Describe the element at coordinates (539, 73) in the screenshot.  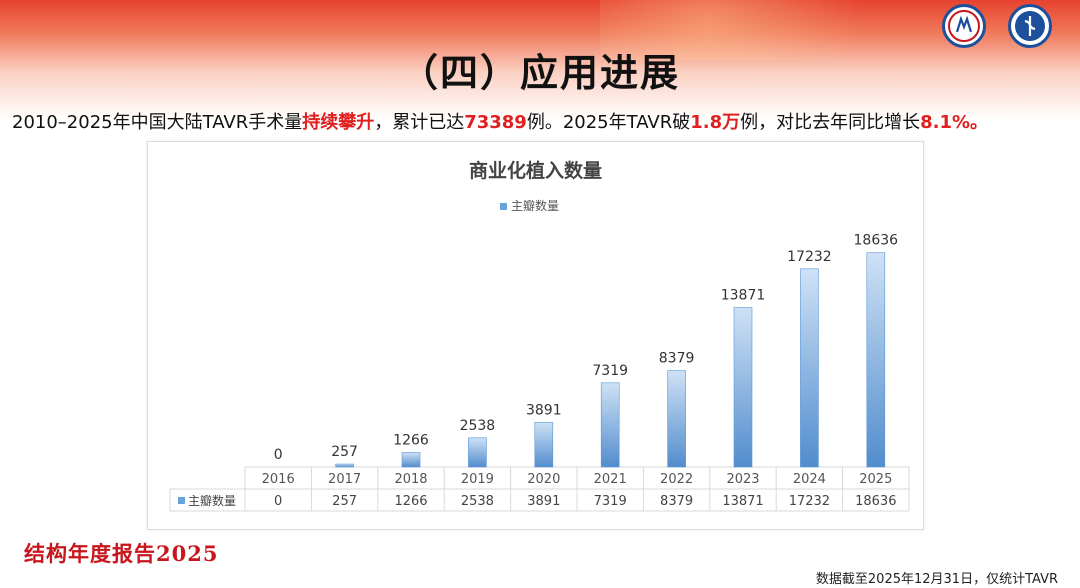
I see `page-title: （四）应用进展` at that location.